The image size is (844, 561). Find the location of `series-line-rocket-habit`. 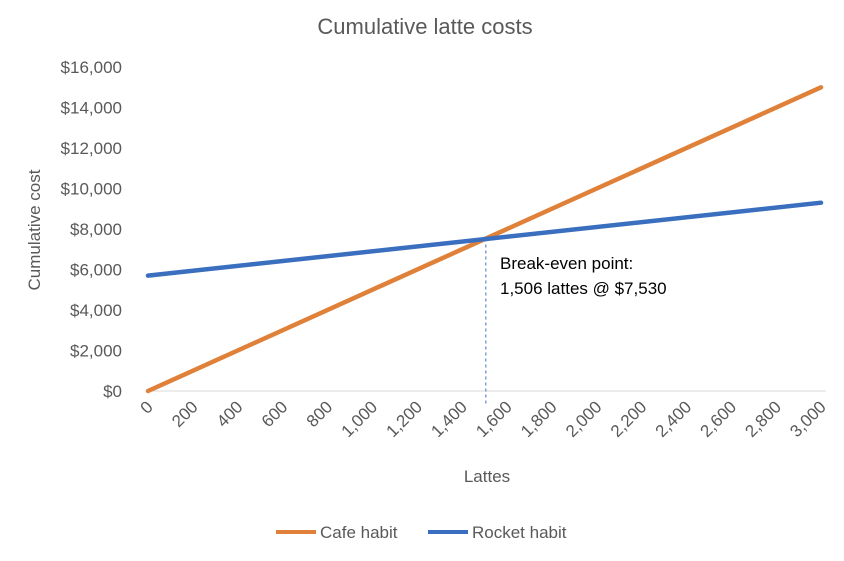

series-line-rocket-habit is located at coordinates (484, 239).